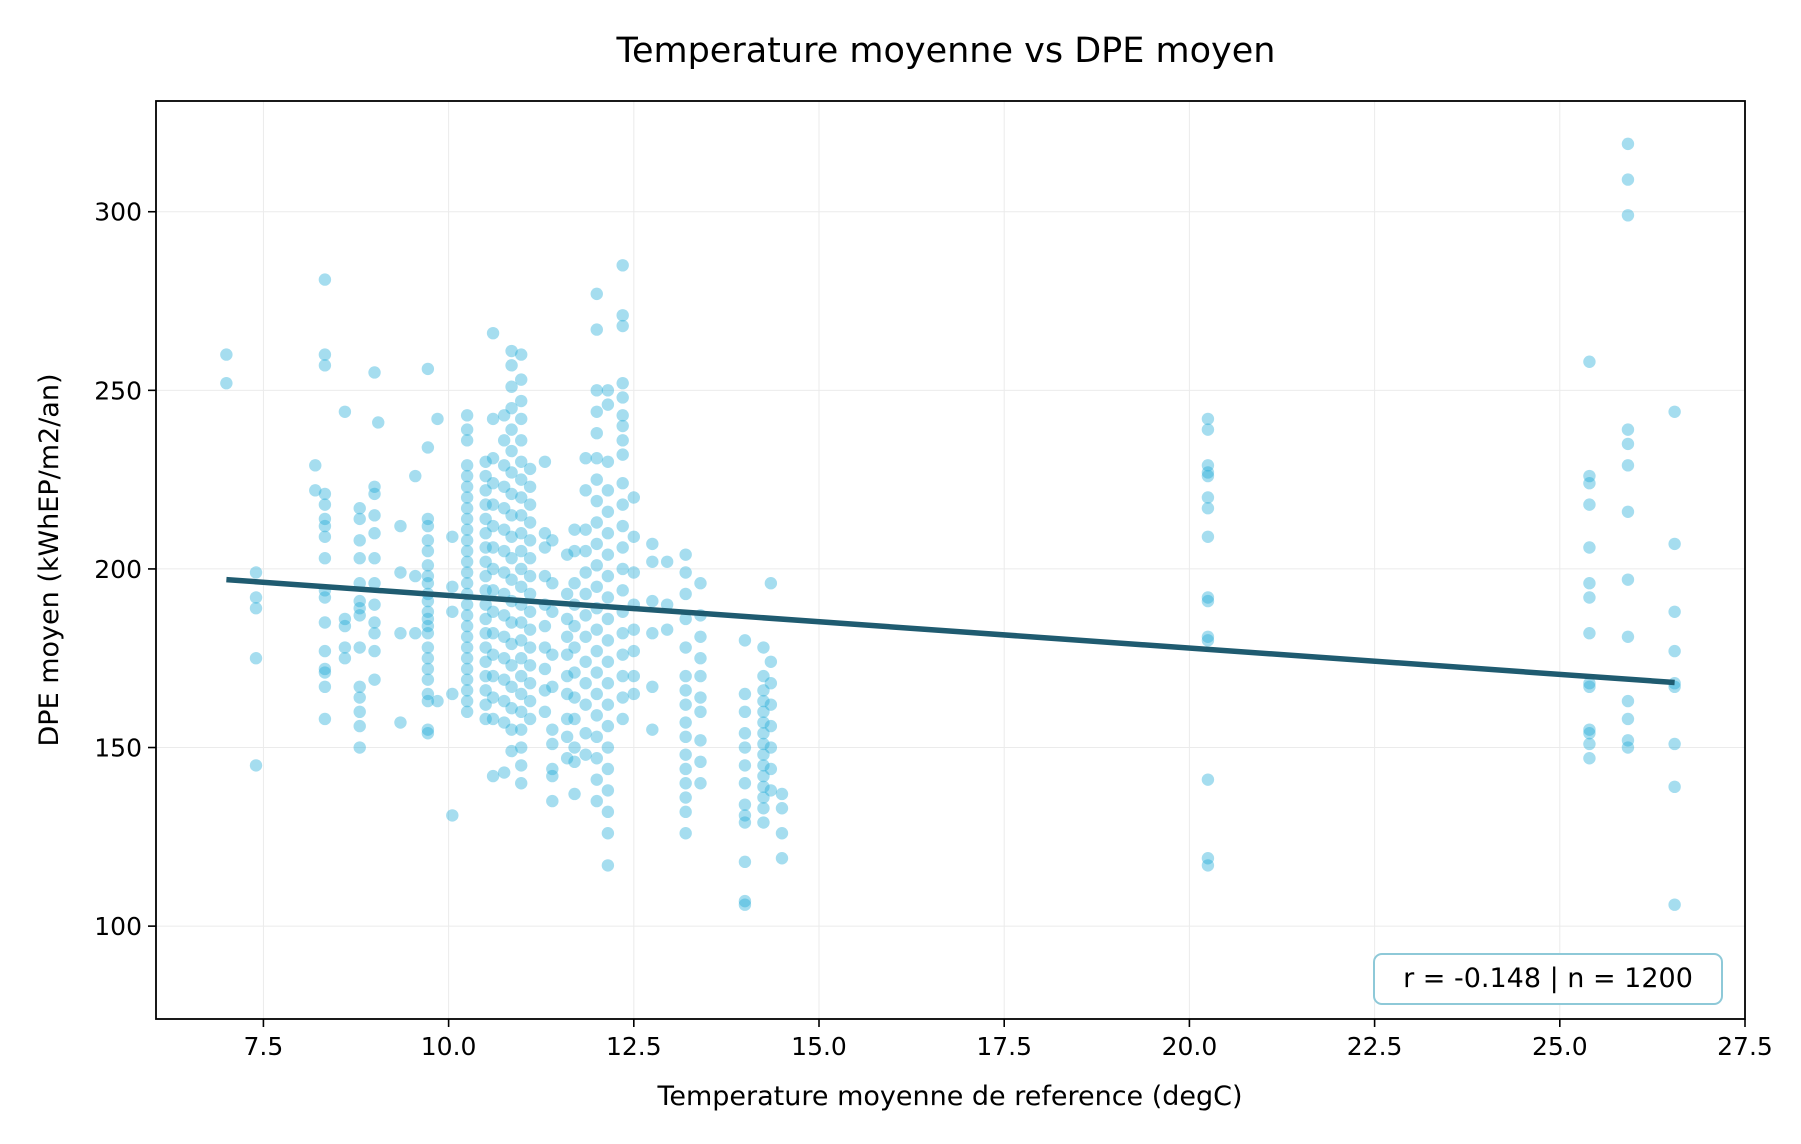 The height and width of the screenshot is (1144, 1801). What do you see at coordinates (118, 569) in the screenshot?
I see `y-tick-label: 200` at bounding box center [118, 569].